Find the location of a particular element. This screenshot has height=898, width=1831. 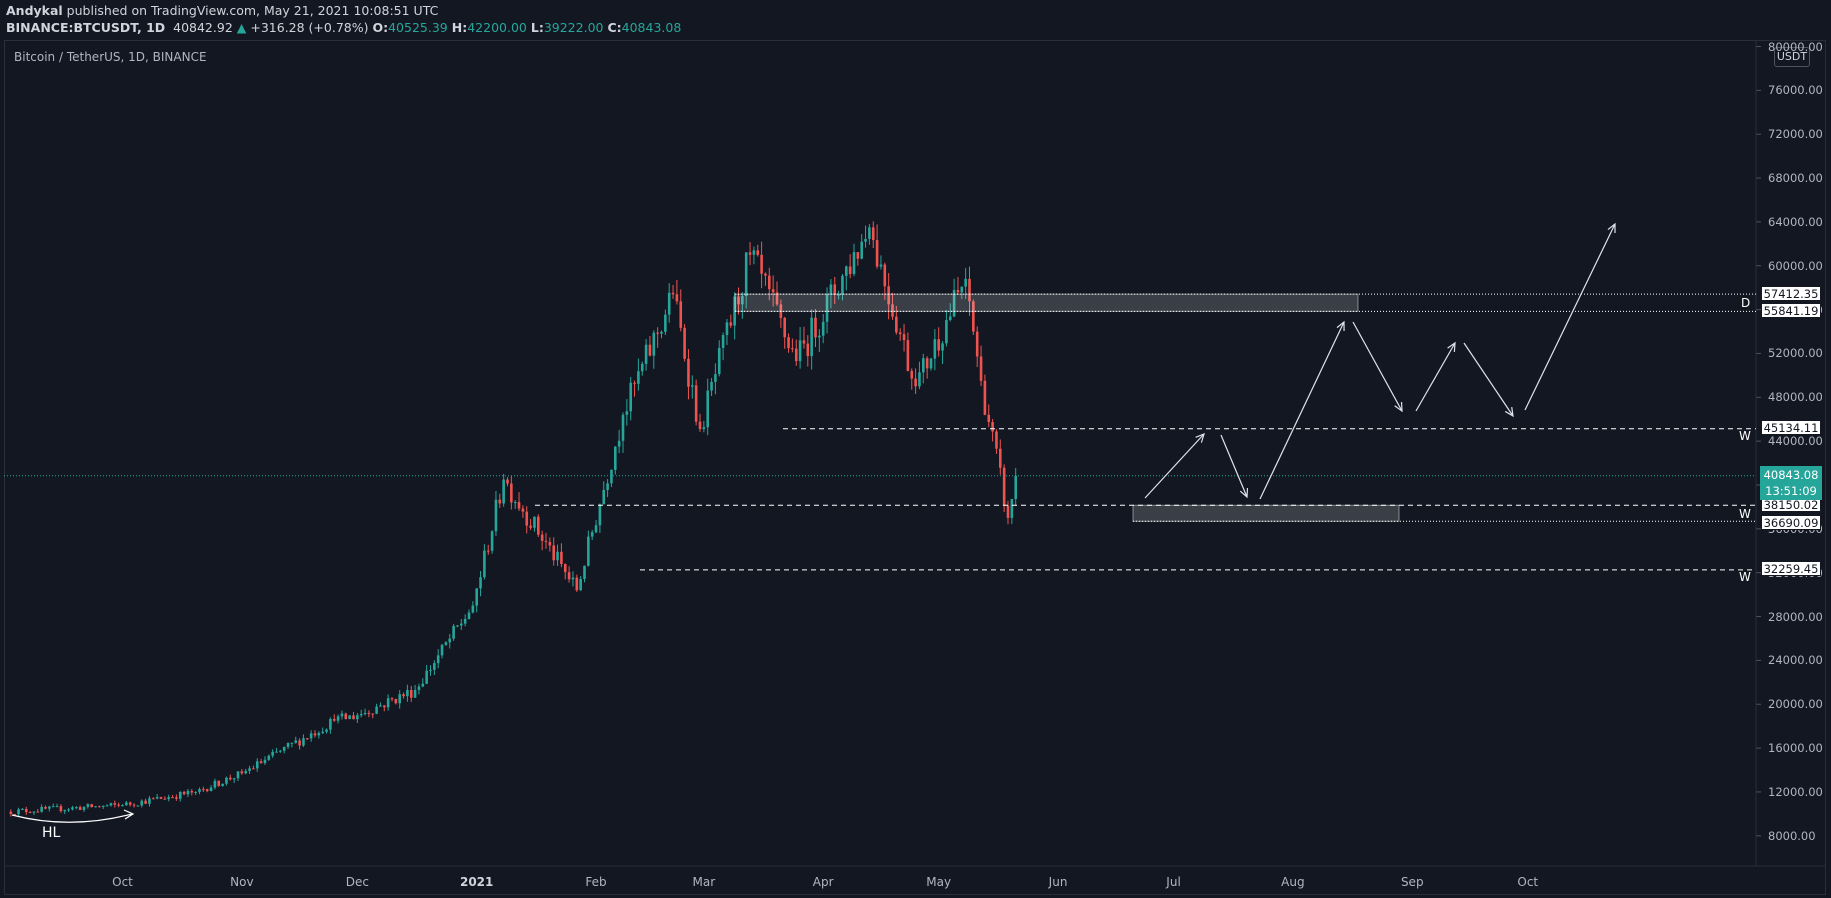

last-price: 40842.92 is located at coordinates (203, 27).